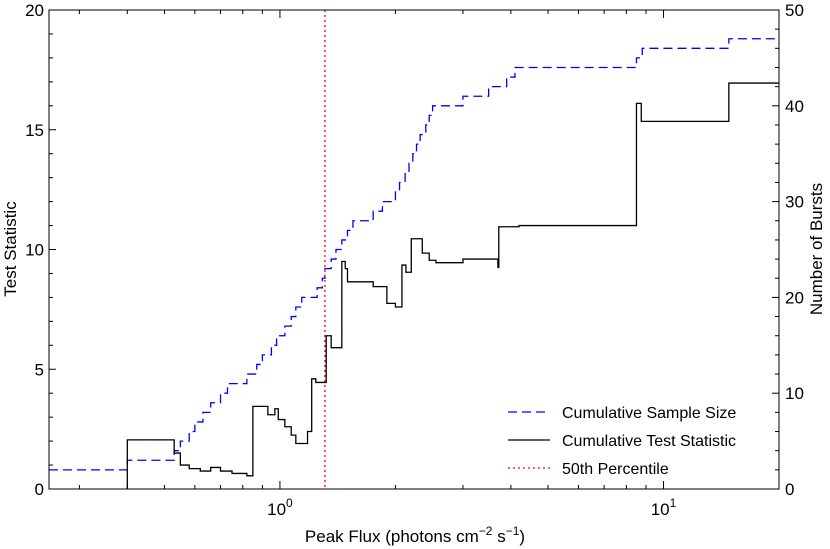 The width and height of the screenshot is (830, 549). What do you see at coordinates (39, 489) in the screenshot?
I see `y-tick-label: 0` at bounding box center [39, 489].